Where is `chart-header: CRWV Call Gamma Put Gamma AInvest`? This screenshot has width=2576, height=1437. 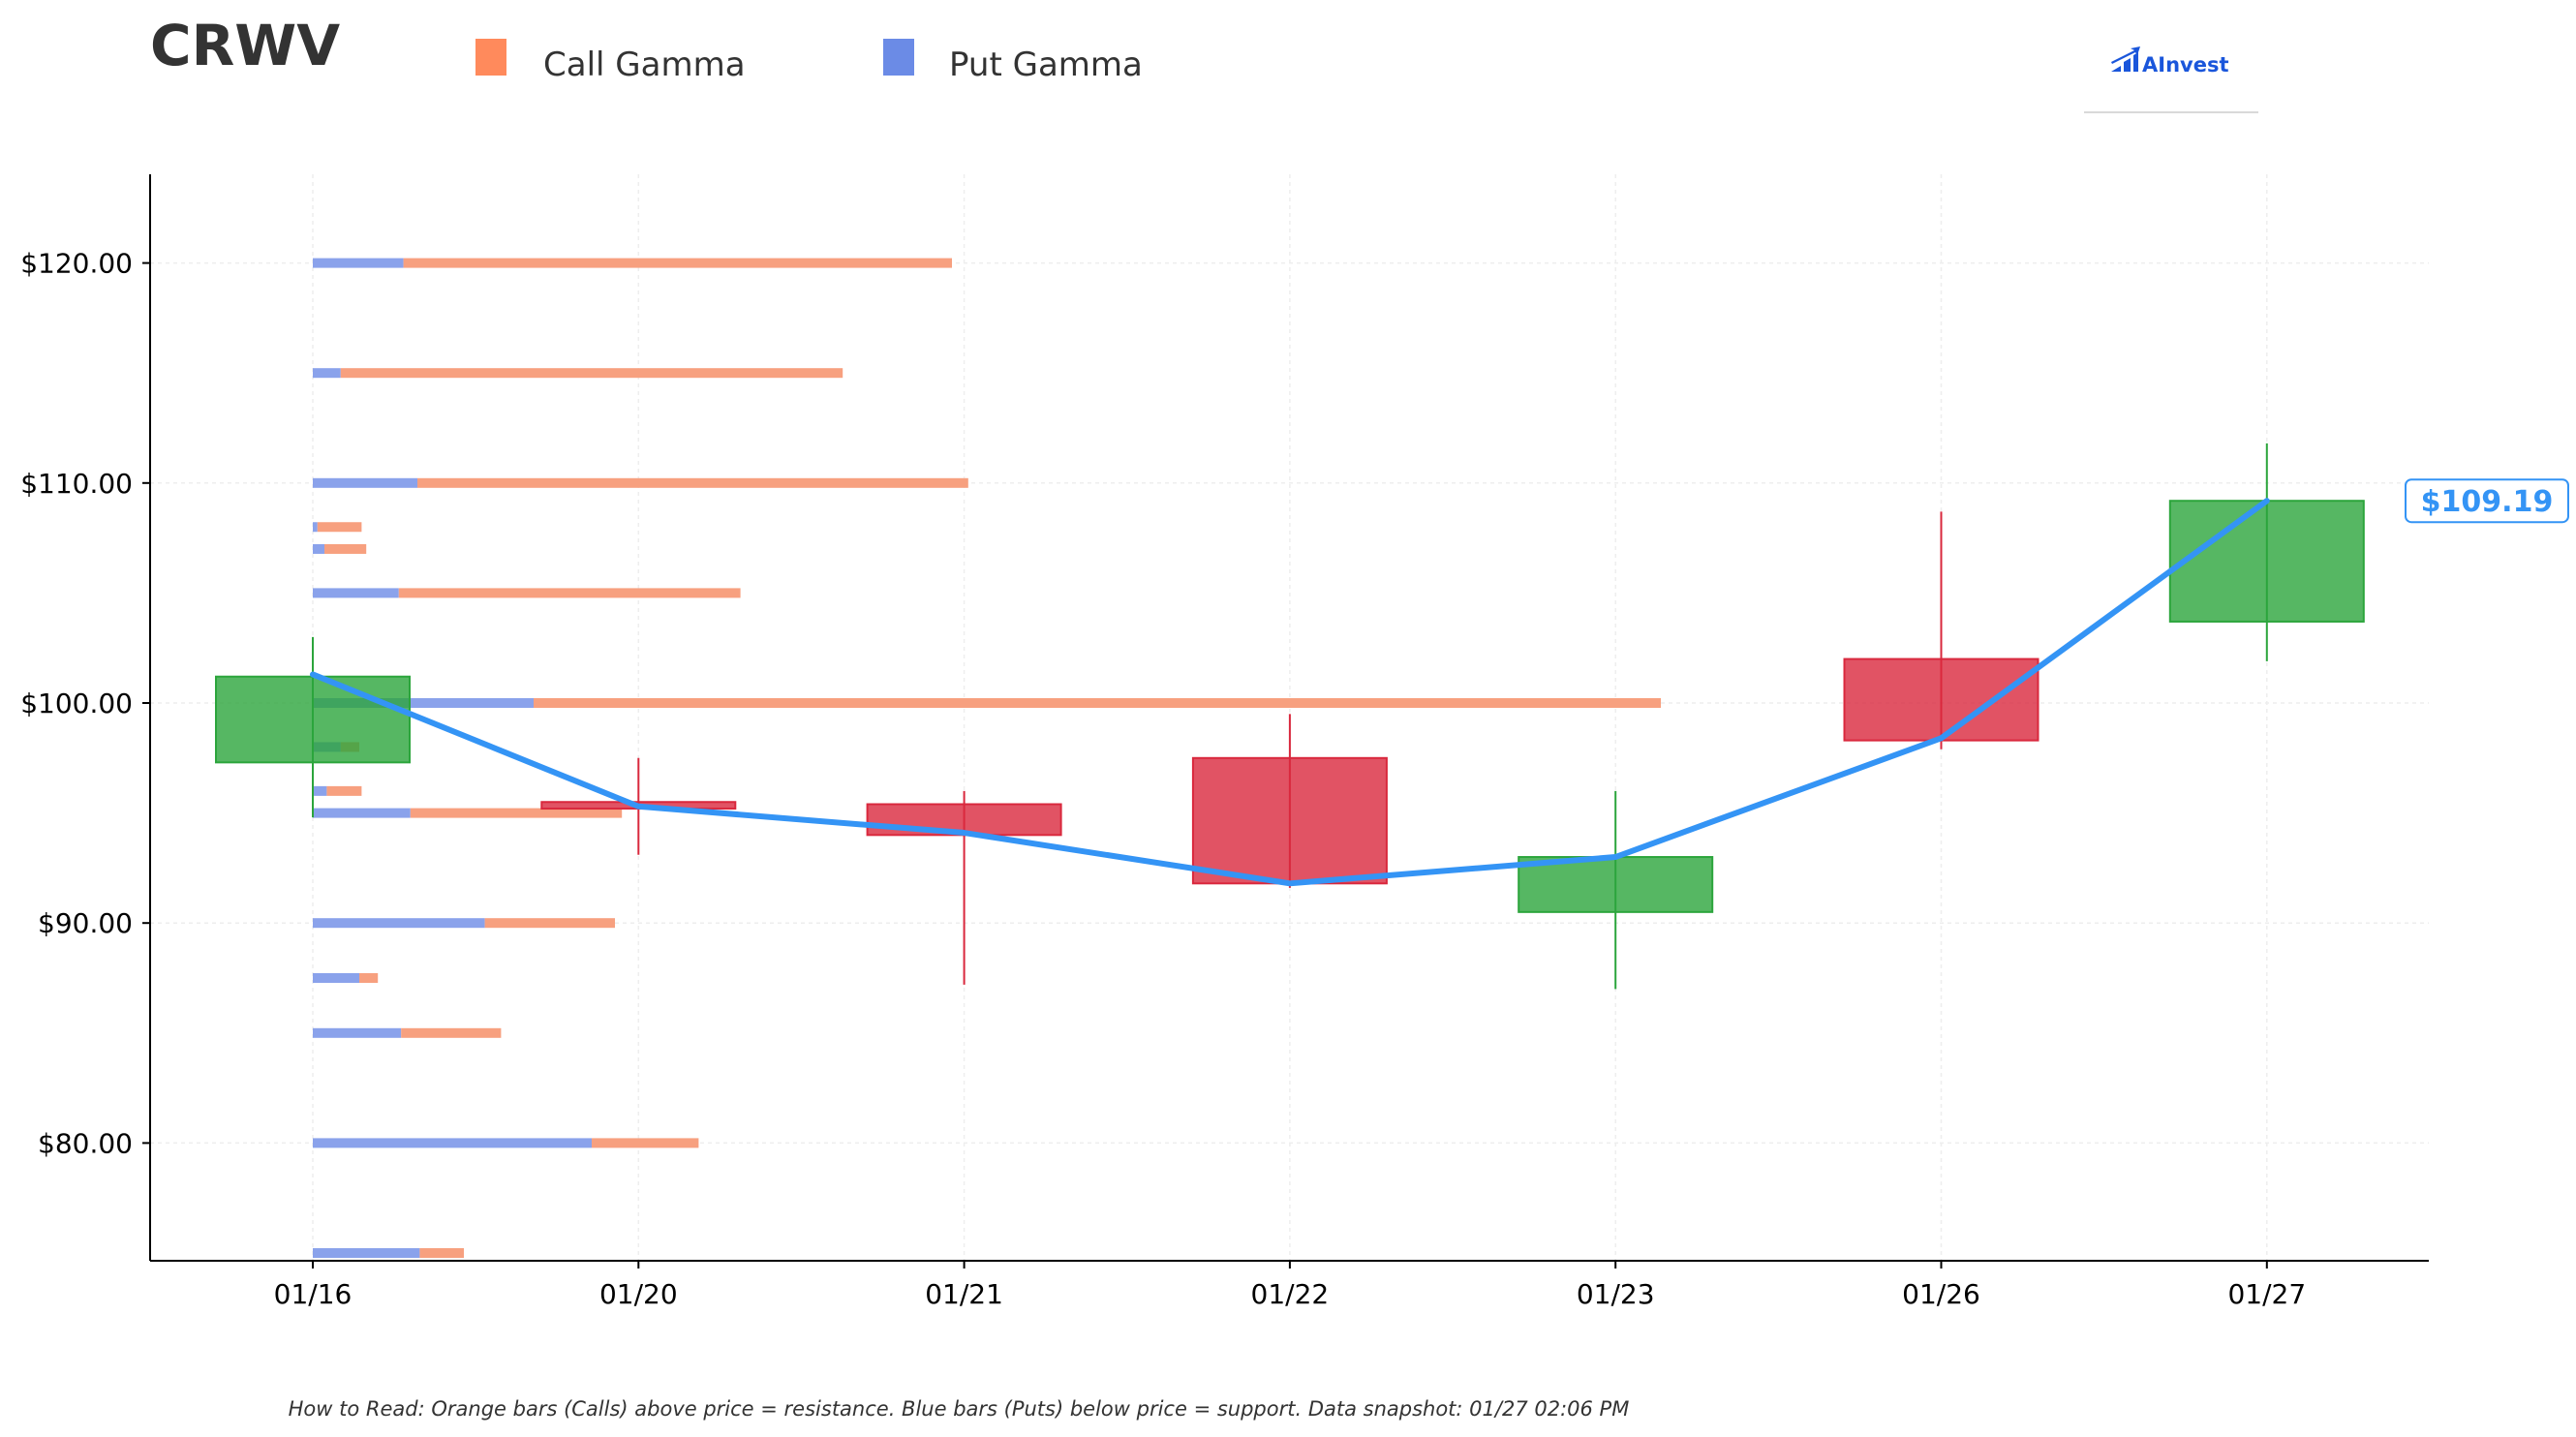 chart-header: CRWV Call Gamma Put Gamma AInvest is located at coordinates (1204, 63).